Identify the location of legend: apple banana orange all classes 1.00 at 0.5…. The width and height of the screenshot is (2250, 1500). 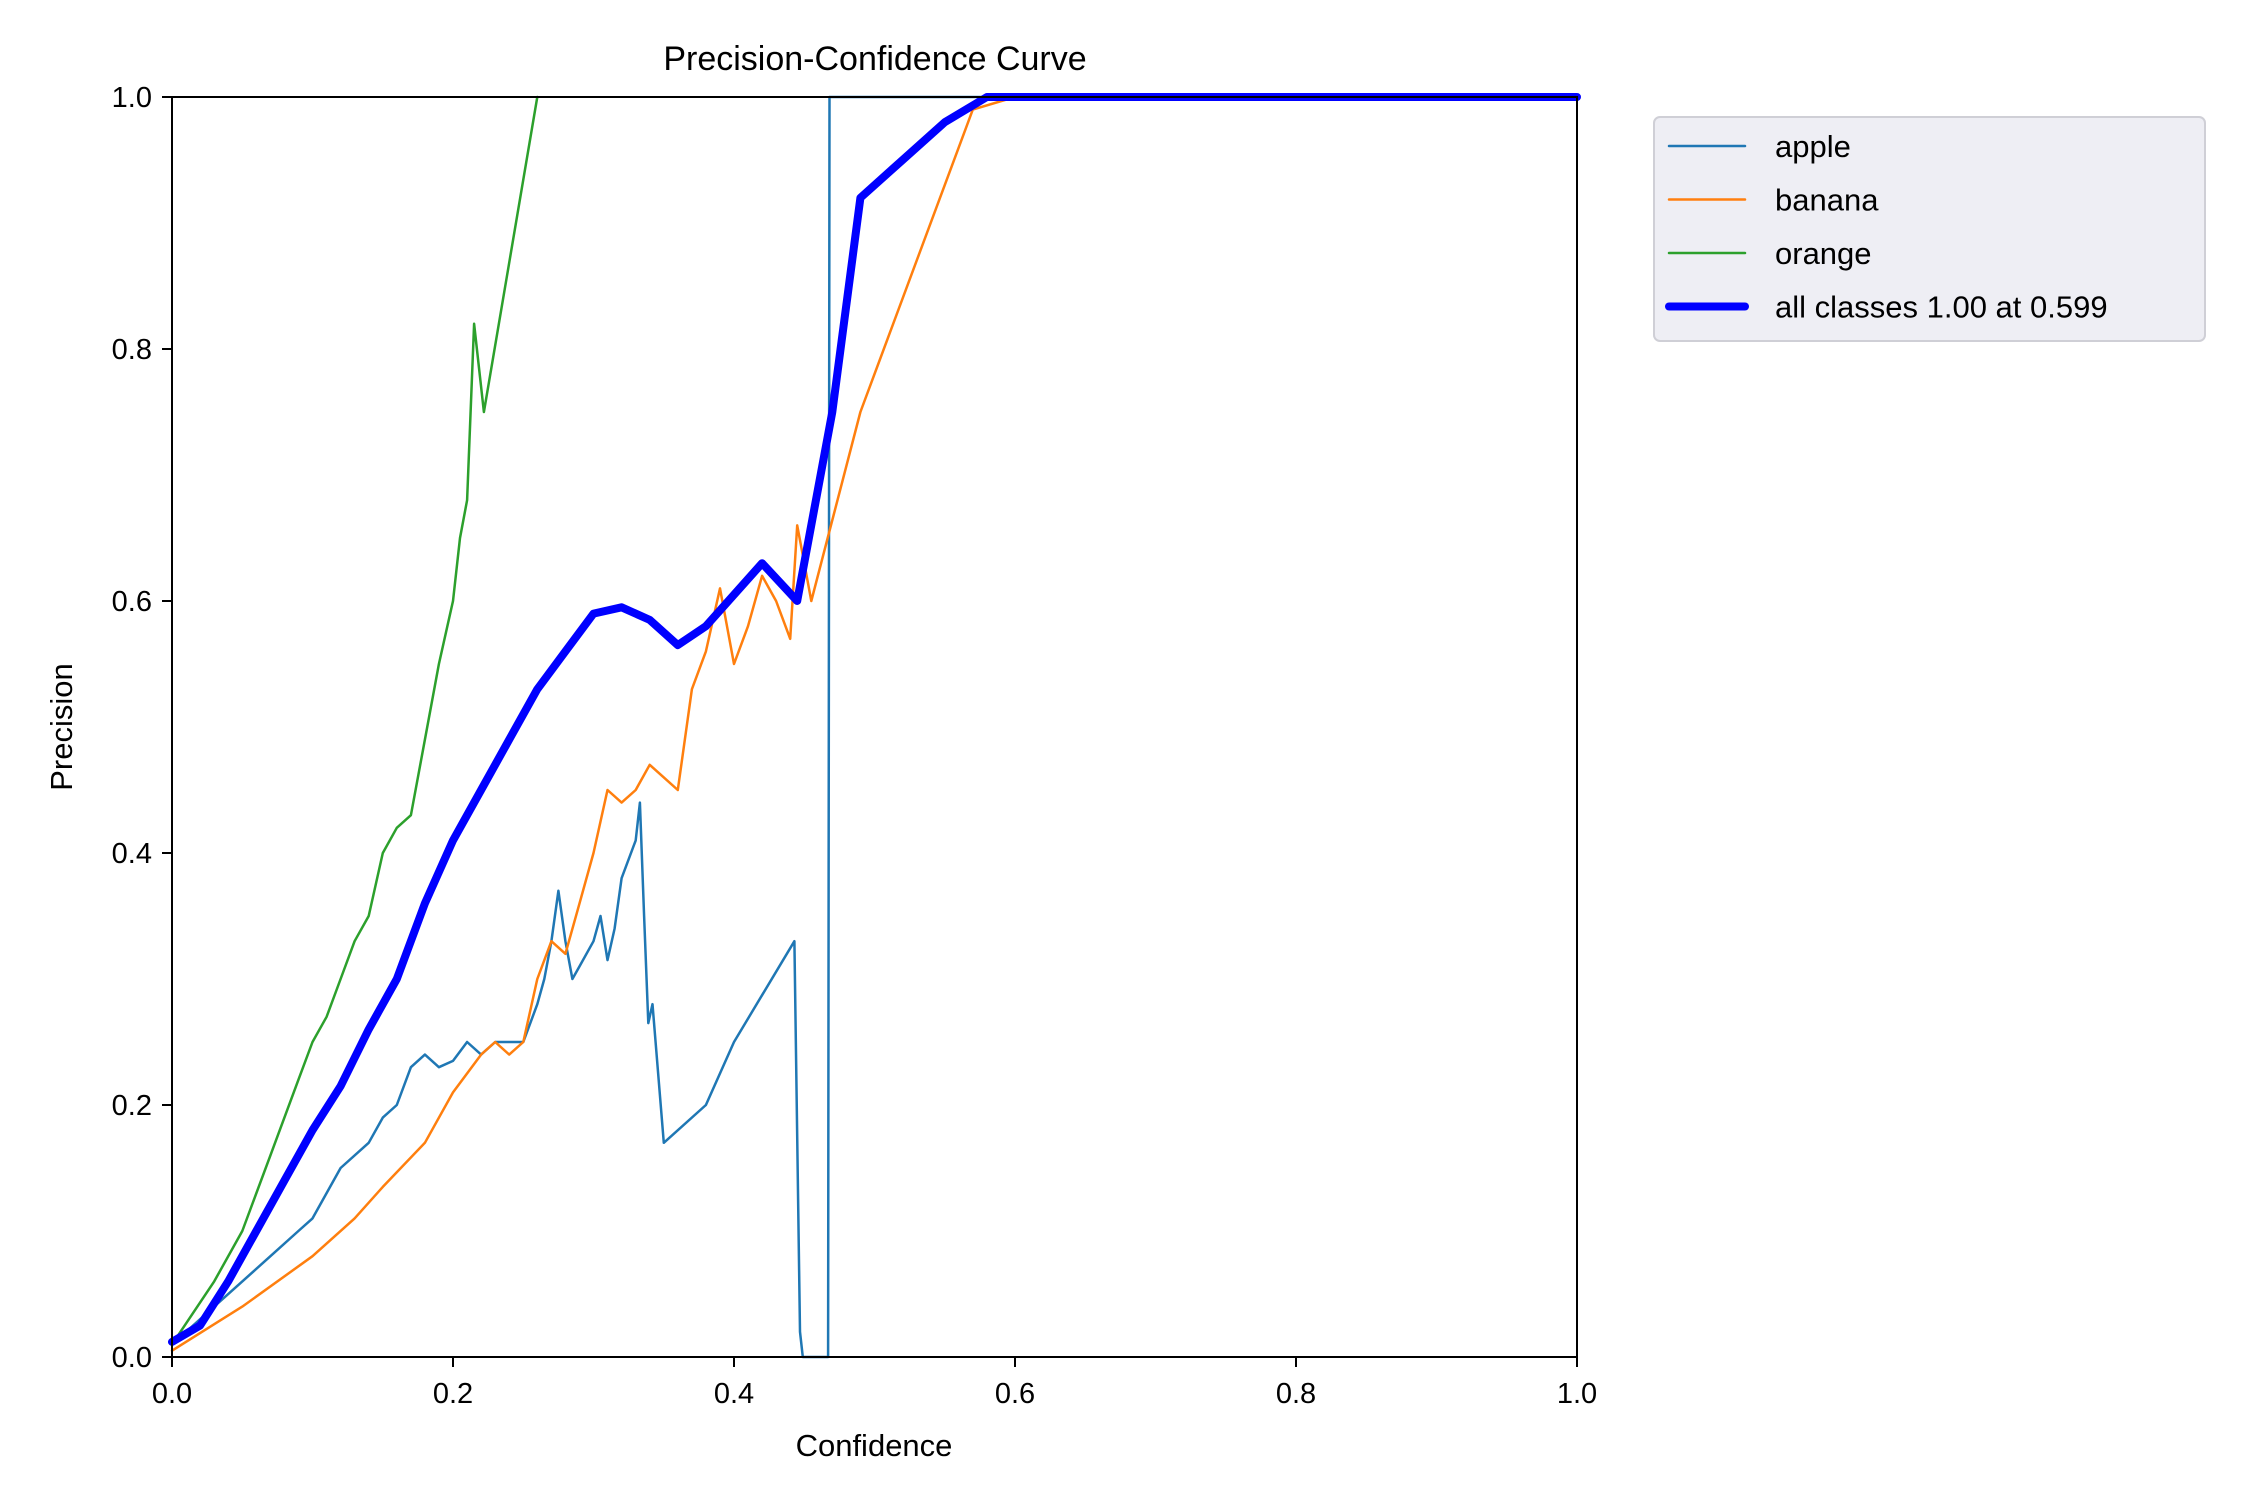
(1929, 229).